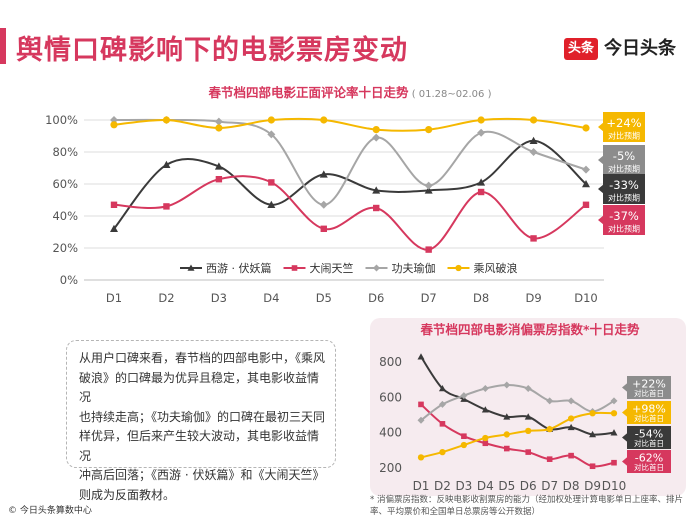 This screenshot has width=700, height=525. What do you see at coordinates (212, 50) in the screenshot?
I see `page-title: 舆情口碑影响下的电影票房变动` at bounding box center [212, 50].